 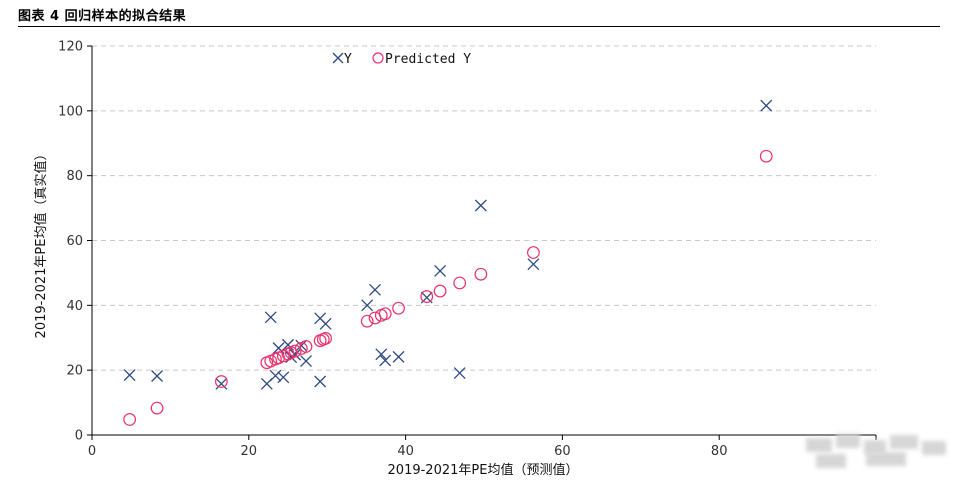 What do you see at coordinates (428, 59) in the screenshot?
I see `legend-label-predicted: Predicted Y` at bounding box center [428, 59].